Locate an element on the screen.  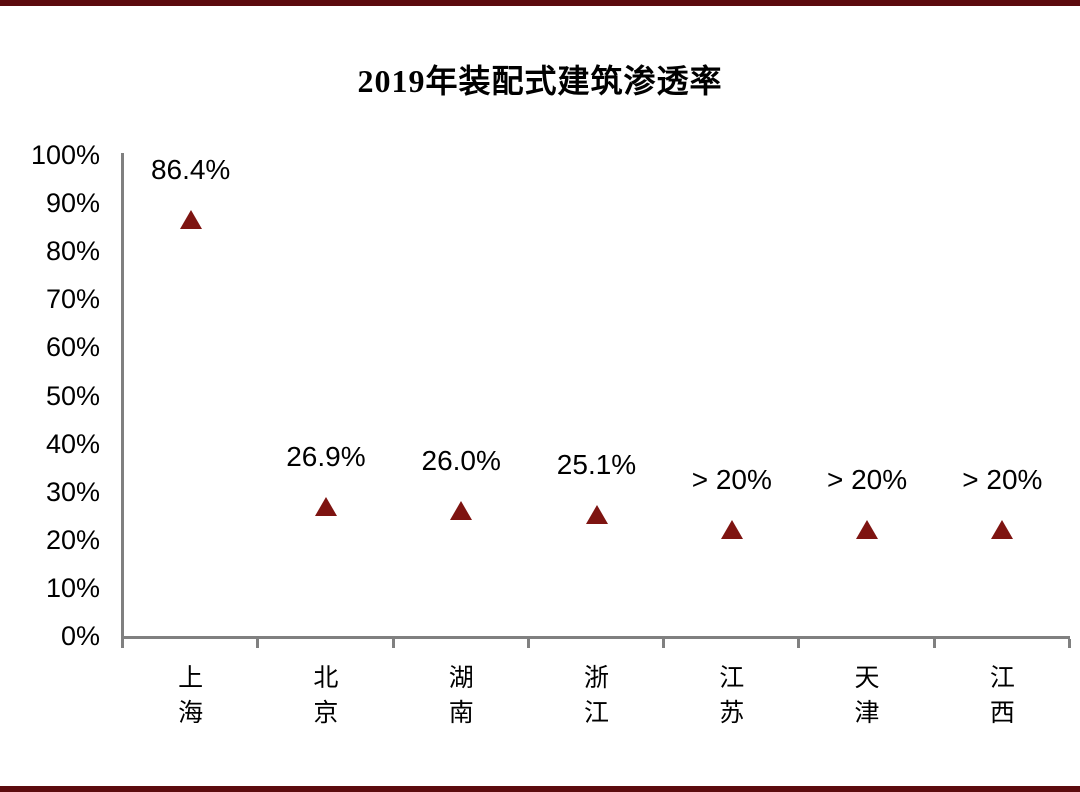
x-axis-category-label: 北 京 is located at coordinates (326, 696).